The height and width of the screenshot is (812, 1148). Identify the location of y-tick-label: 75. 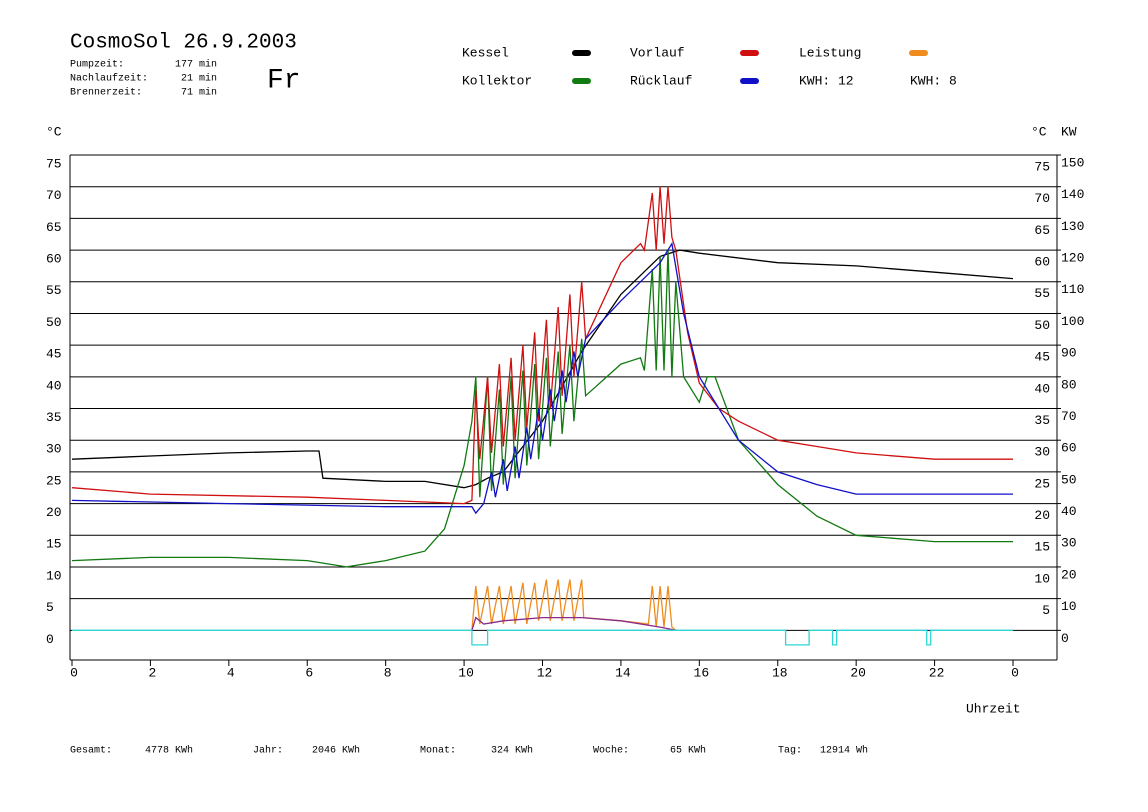
(54, 163).